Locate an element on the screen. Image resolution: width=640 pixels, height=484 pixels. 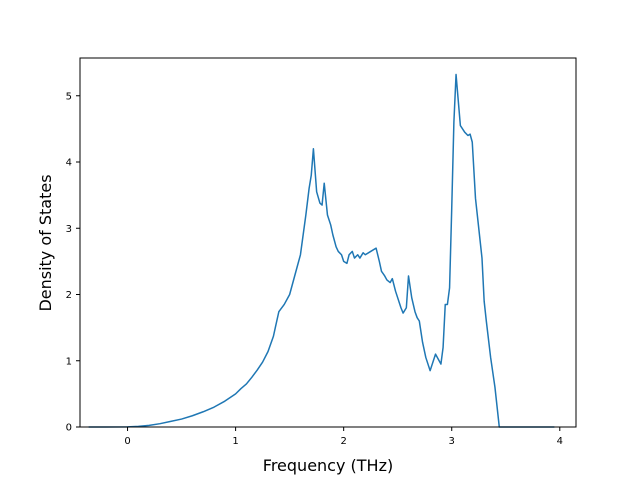
y-tick-label: 1 is located at coordinates (69, 361).